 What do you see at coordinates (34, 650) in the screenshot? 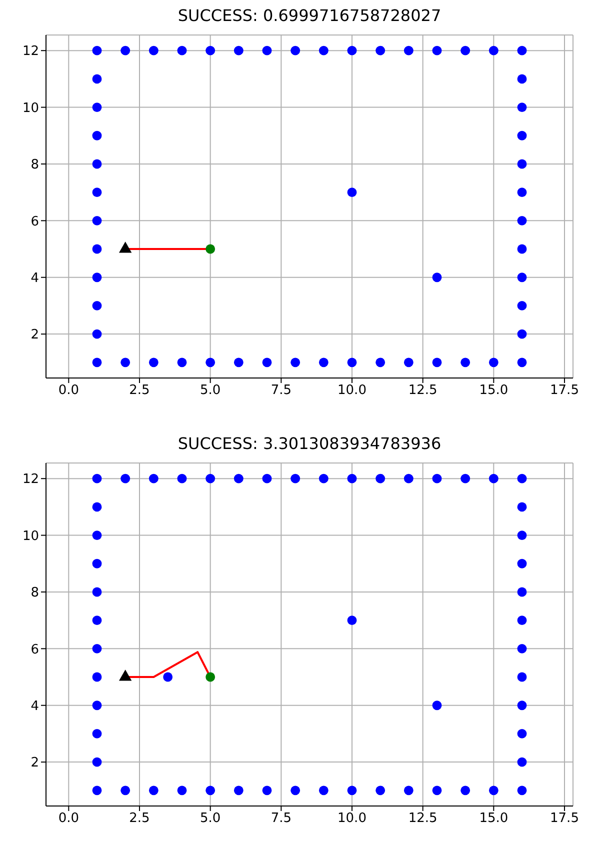
I see `y-tick-label: 6` at bounding box center [34, 650].